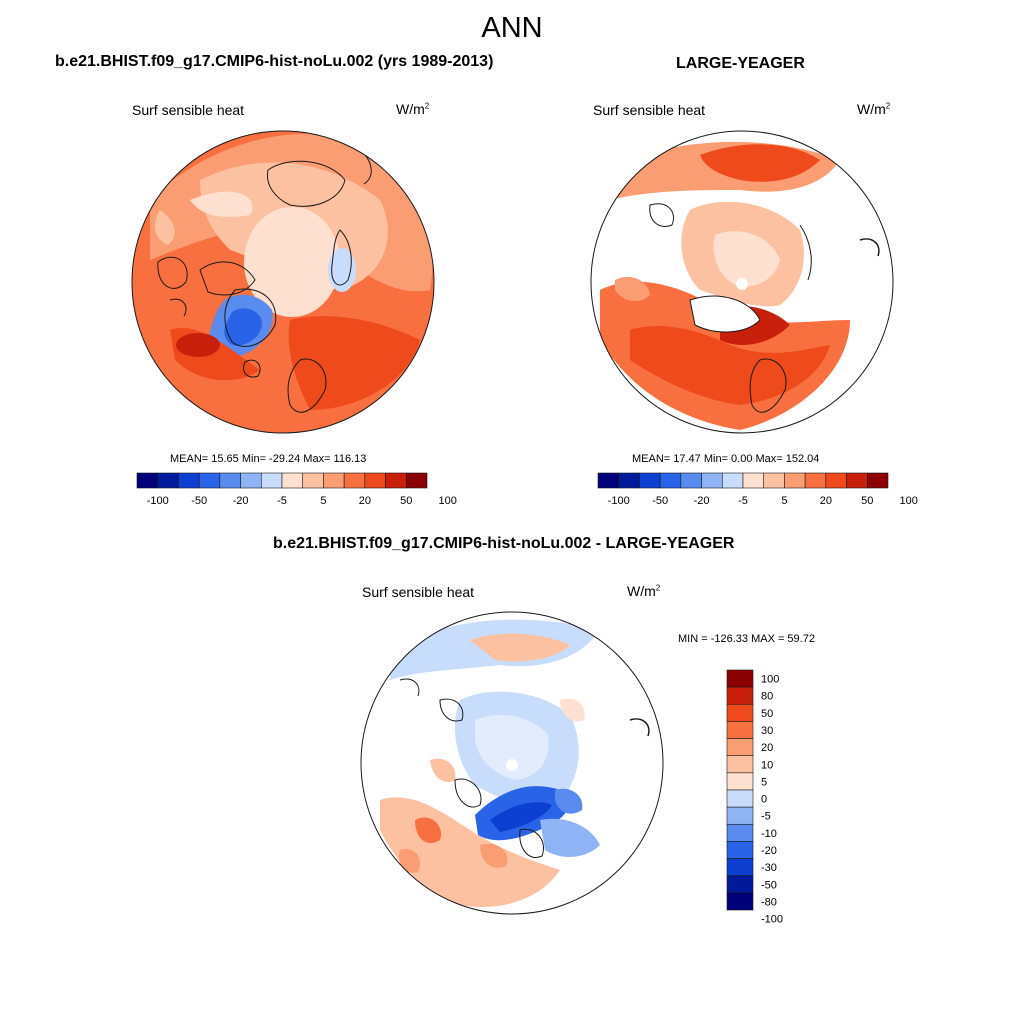 Image resolution: width=1024 pixels, height=1024 pixels. Describe the element at coordinates (769, 868) in the screenshot. I see `colorbar-tick-label: -30` at that location.